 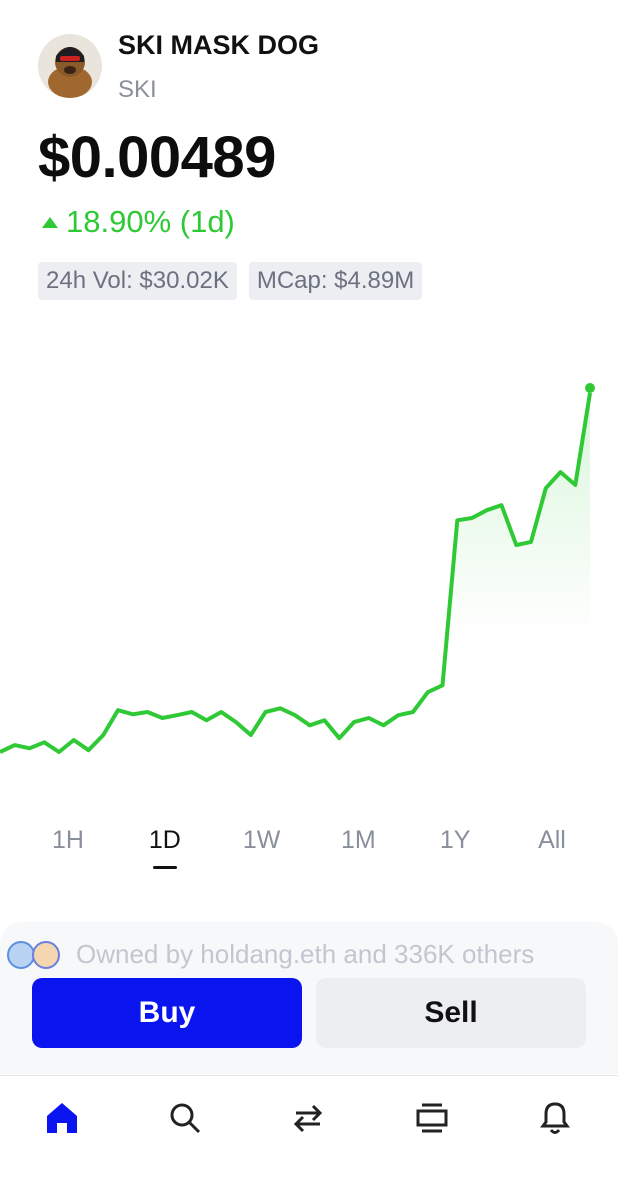 What do you see at coordinates (552, 840) in the screenshot?
I see `timeframe-tab: All` at bounding box center [552, 840].